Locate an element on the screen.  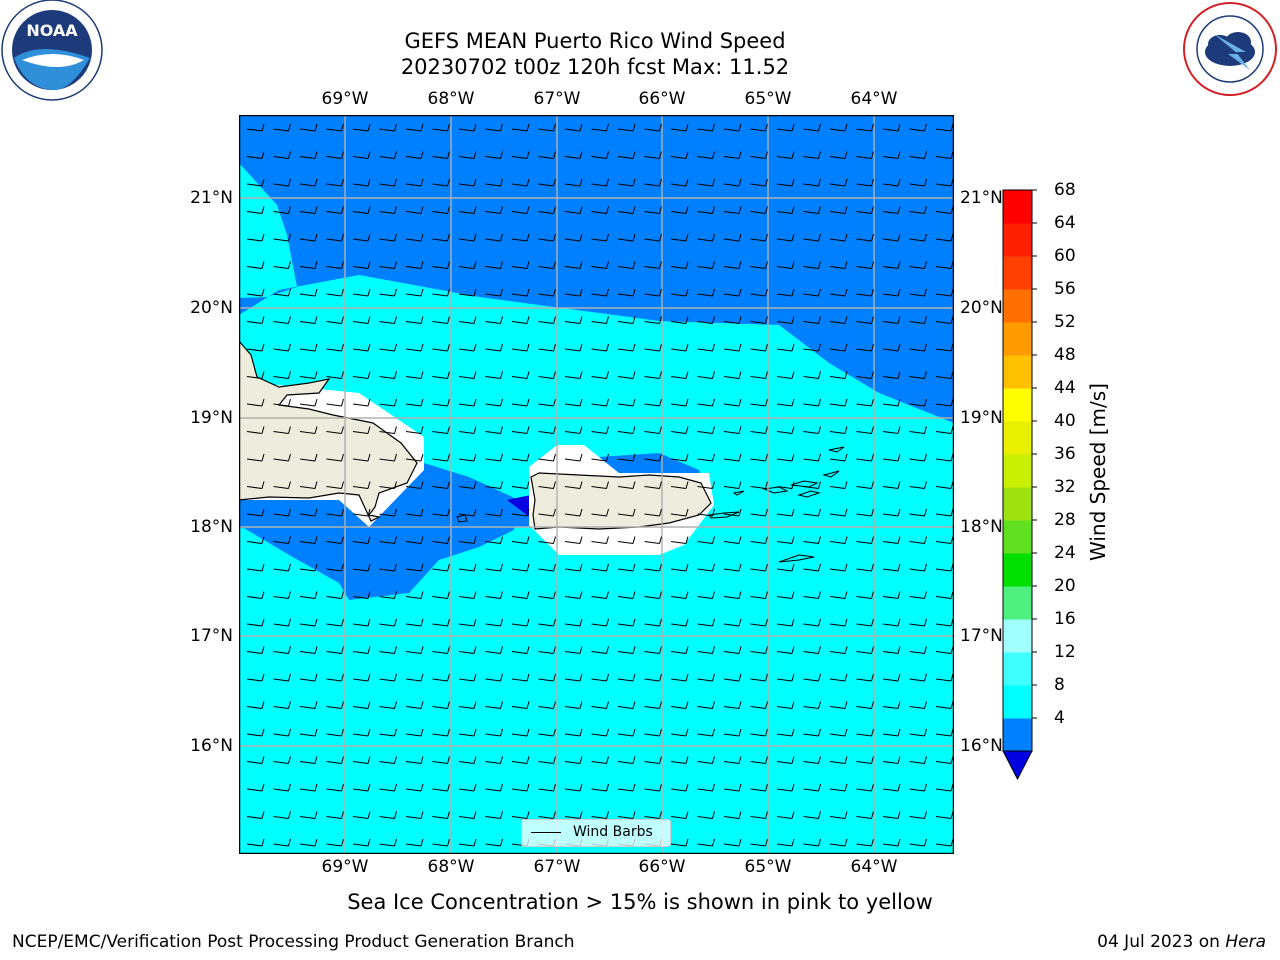
colorbar-segment is located at coordinates (1017, 636).